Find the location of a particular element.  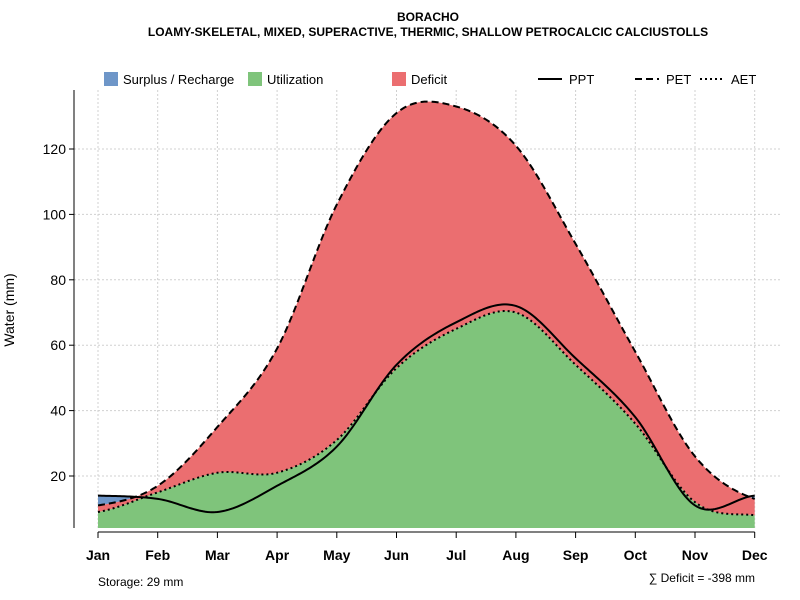

x-tick-label: Dec is located at coordinates (755, 555).